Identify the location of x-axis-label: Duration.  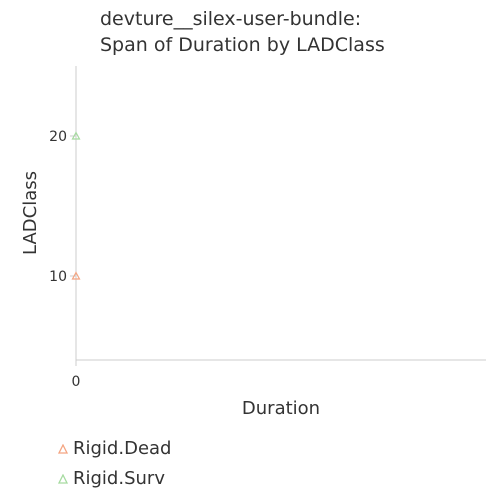
(281, 408).